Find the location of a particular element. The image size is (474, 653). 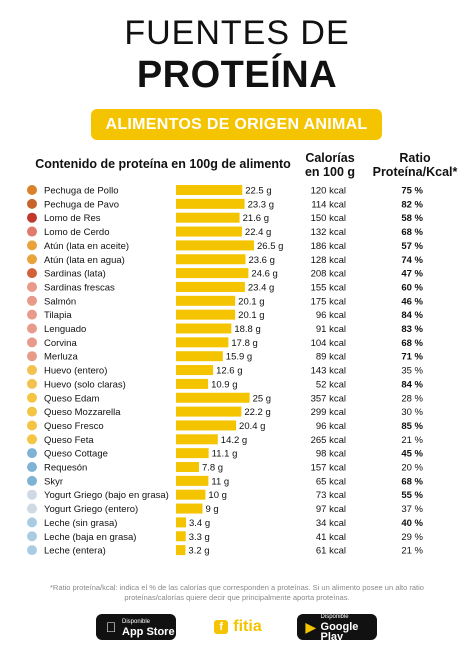

category-banner-label: ALIMENTOS DE ORIGEN ANIMAL is located at coordinates (236, 124).